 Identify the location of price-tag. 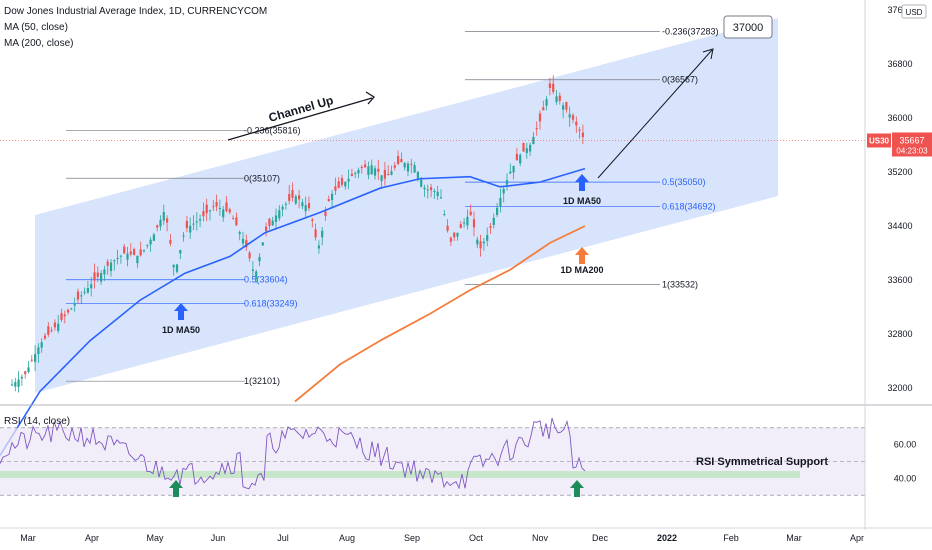
(912, 144).